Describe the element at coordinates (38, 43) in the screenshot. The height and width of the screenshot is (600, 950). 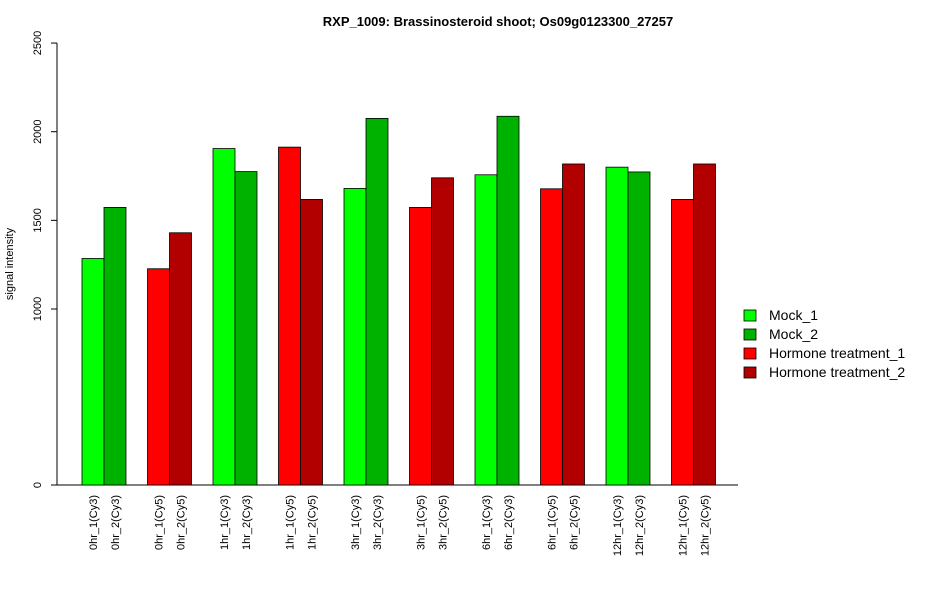
I see `y-tick-label: 2500` at that location.